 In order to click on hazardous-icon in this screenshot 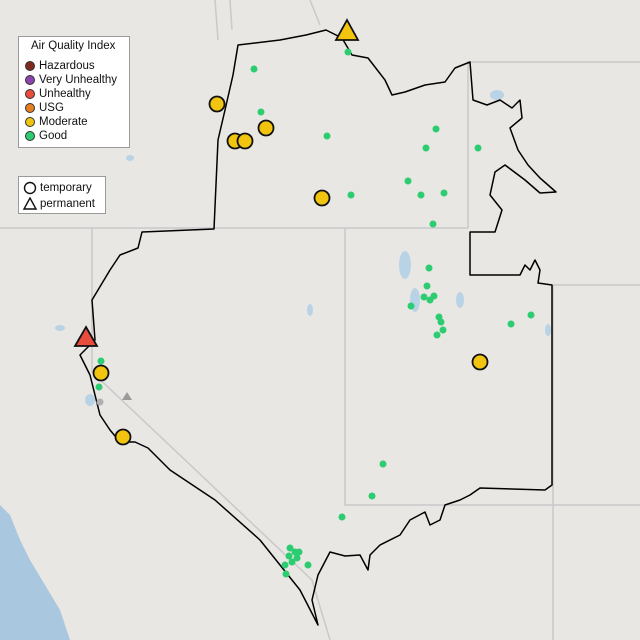, I will do `click(30, 66)`.